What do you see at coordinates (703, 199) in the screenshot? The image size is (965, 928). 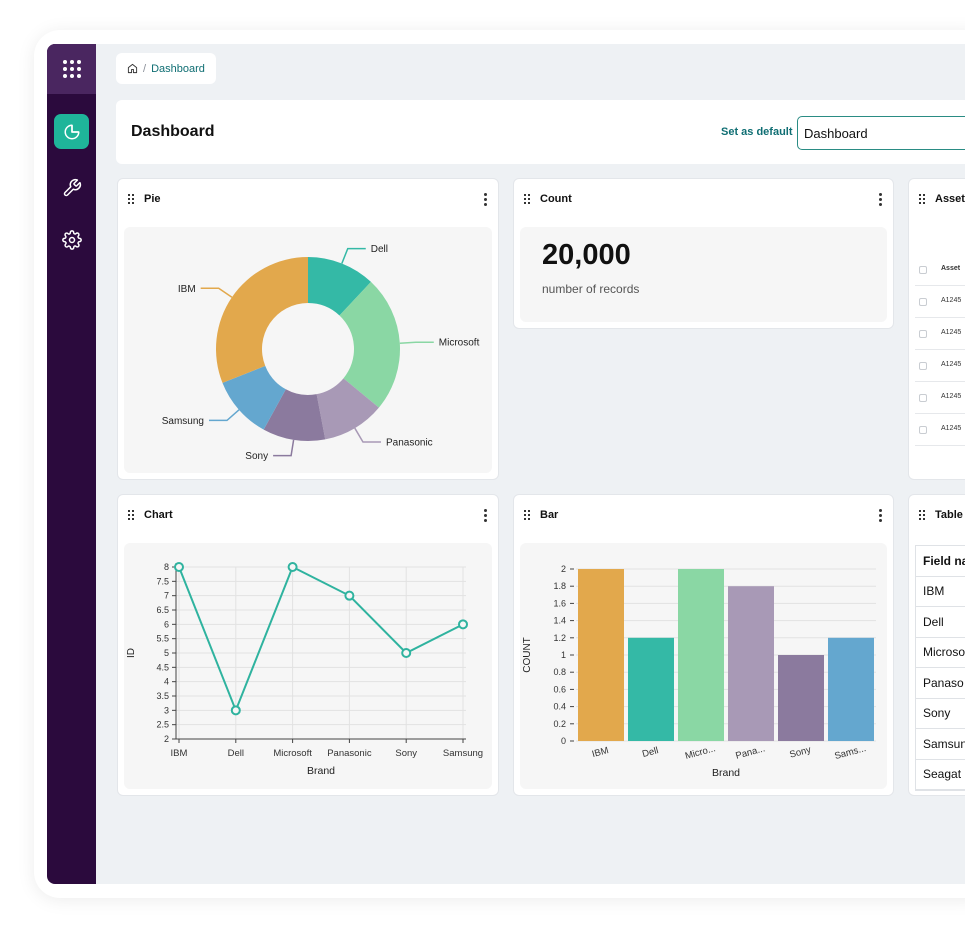 I see `card-header: Count` at bounding box center [703, 199].